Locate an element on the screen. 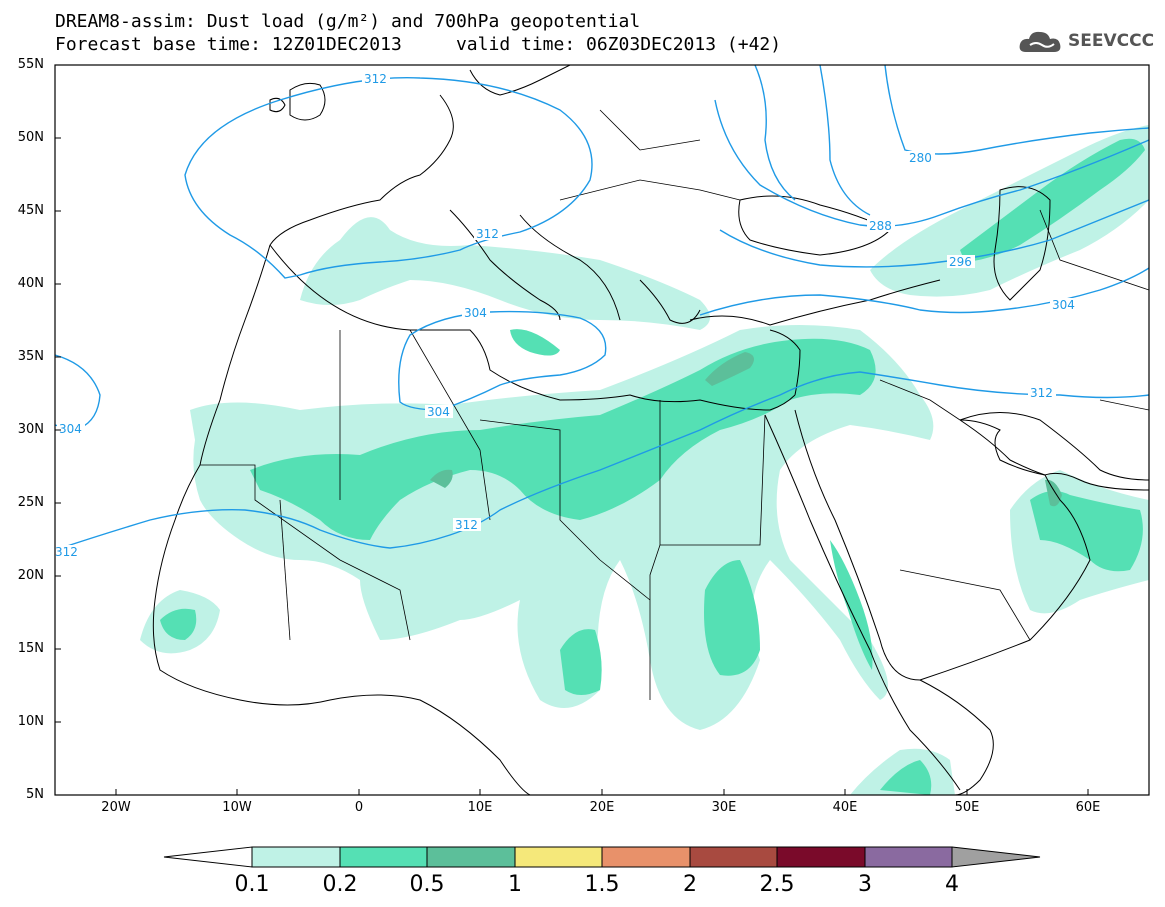 The width and height of the screenshot is (1165, 907). dust-area-mid-east is located at coordinates (1052, 200).